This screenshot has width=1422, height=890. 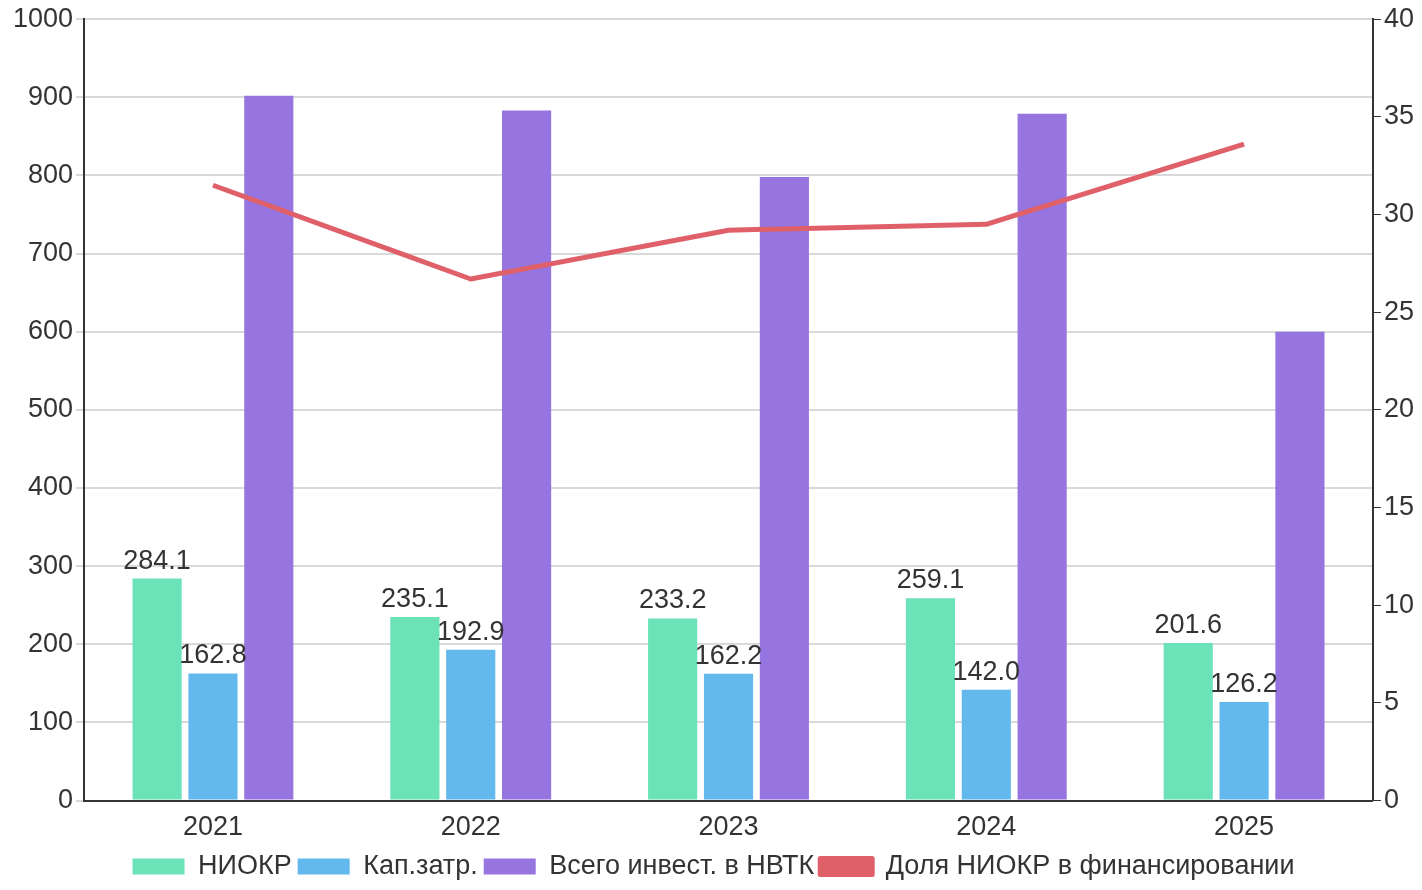 I want to click on y-tick-label: 800, so click(x=51, y=173).